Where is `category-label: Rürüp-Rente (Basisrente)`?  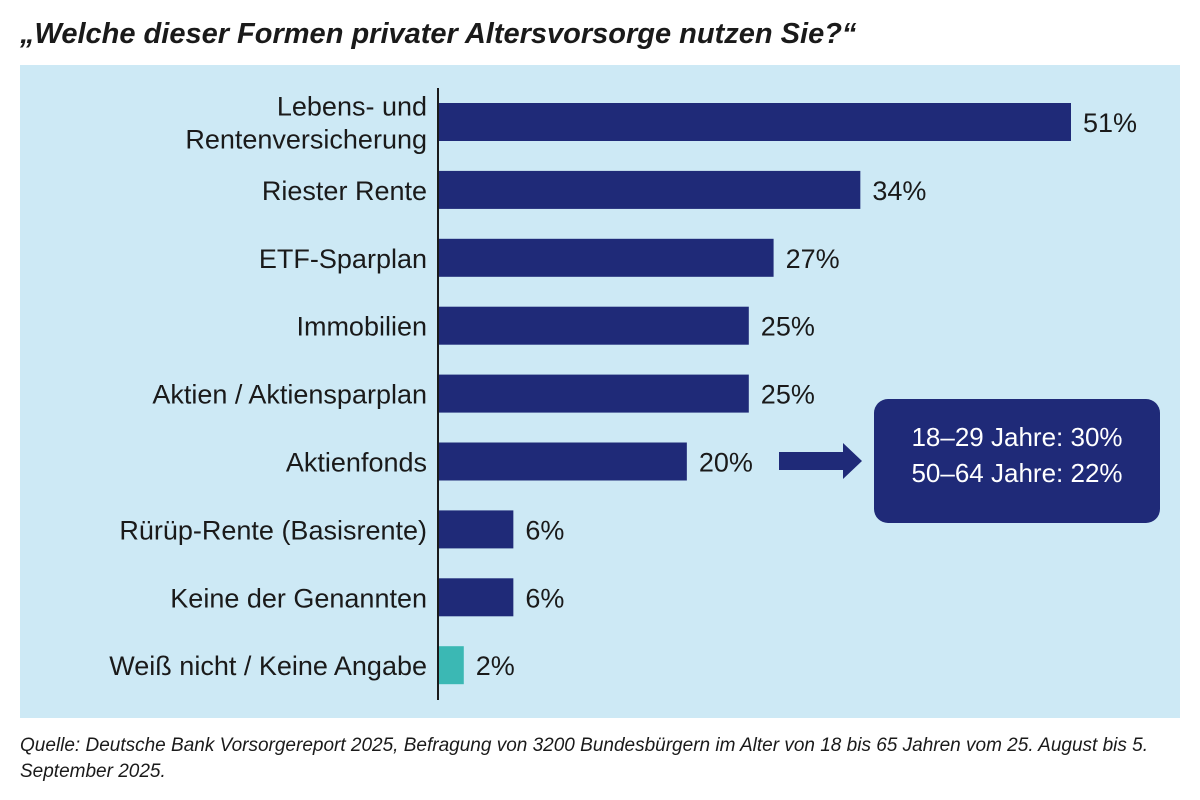 category-label: Rürüp-Rente (Basisrente) is located at coordinates (273, 530).